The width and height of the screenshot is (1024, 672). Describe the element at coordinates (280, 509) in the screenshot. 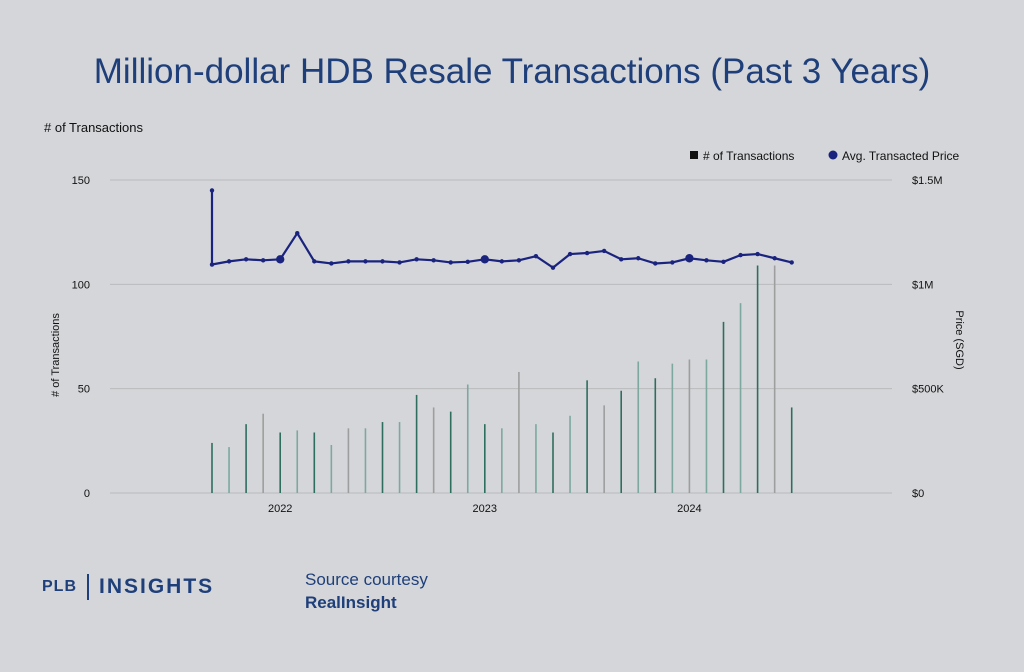

I see `x-tick-label: 2022` at that location.